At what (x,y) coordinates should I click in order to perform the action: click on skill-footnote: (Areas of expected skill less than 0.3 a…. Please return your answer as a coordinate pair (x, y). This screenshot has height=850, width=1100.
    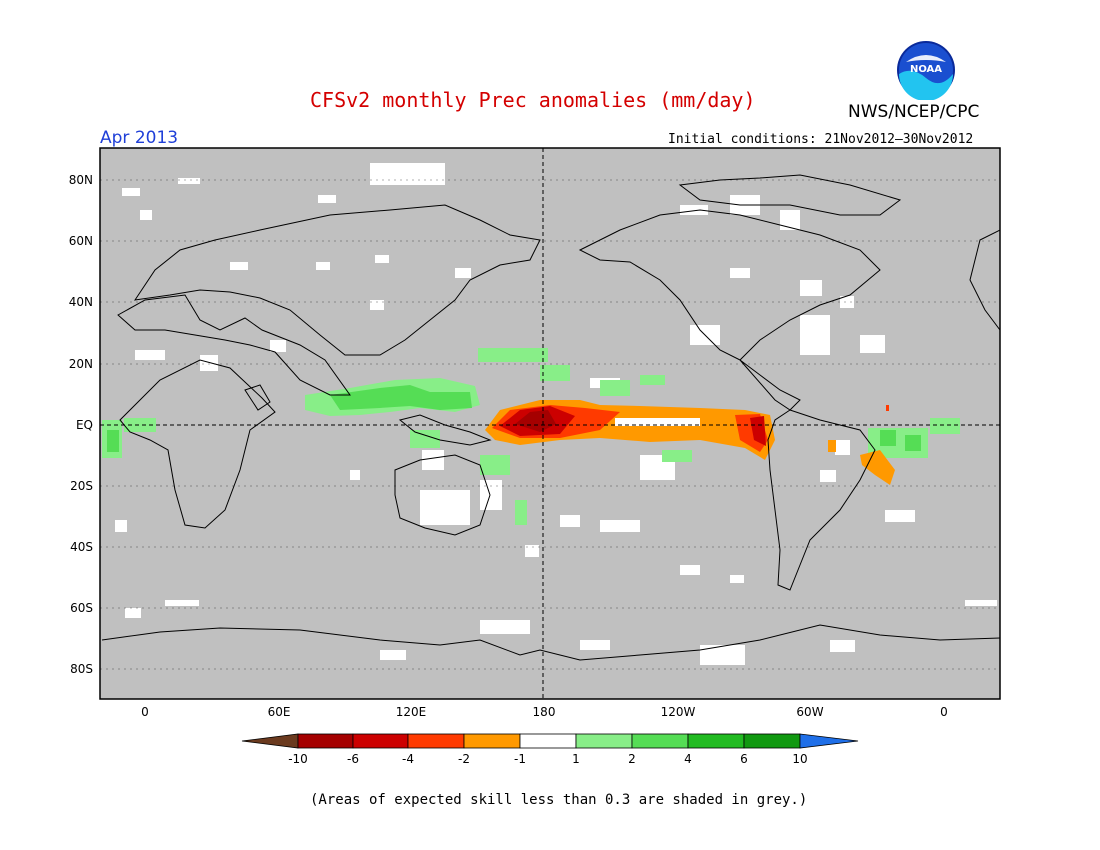
    Looking at the image, I should click on (559, 800).